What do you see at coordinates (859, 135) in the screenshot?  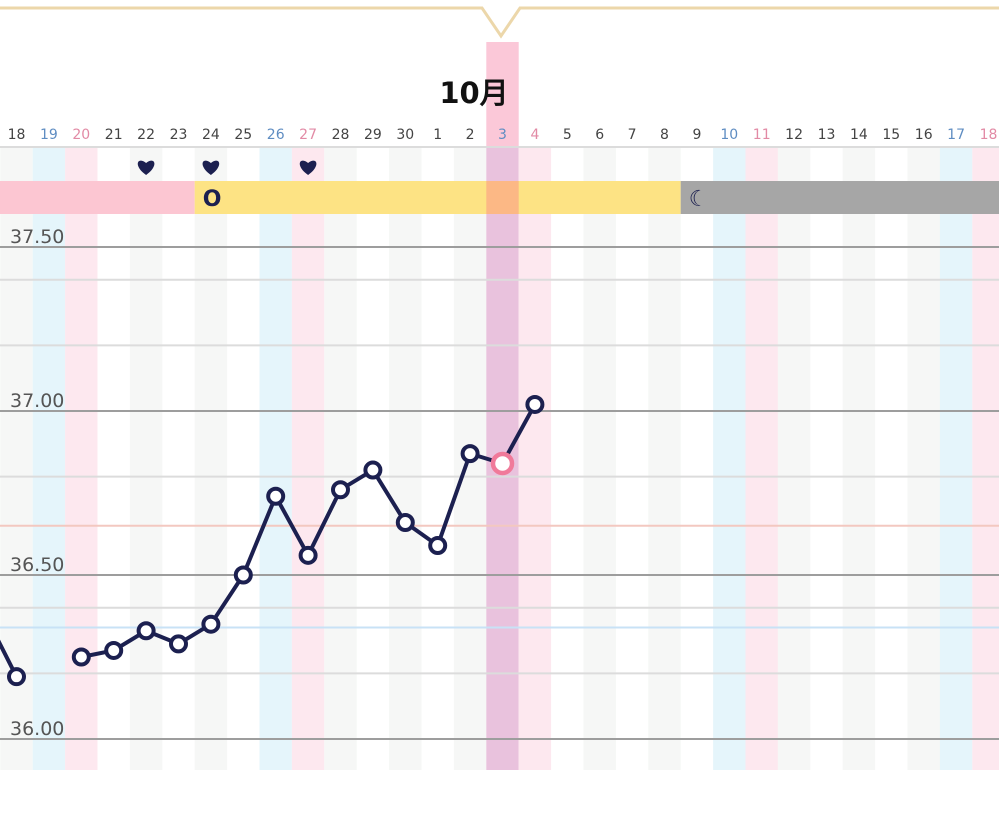 I see `day-label-14: 14` at bounding box center [859, 135].